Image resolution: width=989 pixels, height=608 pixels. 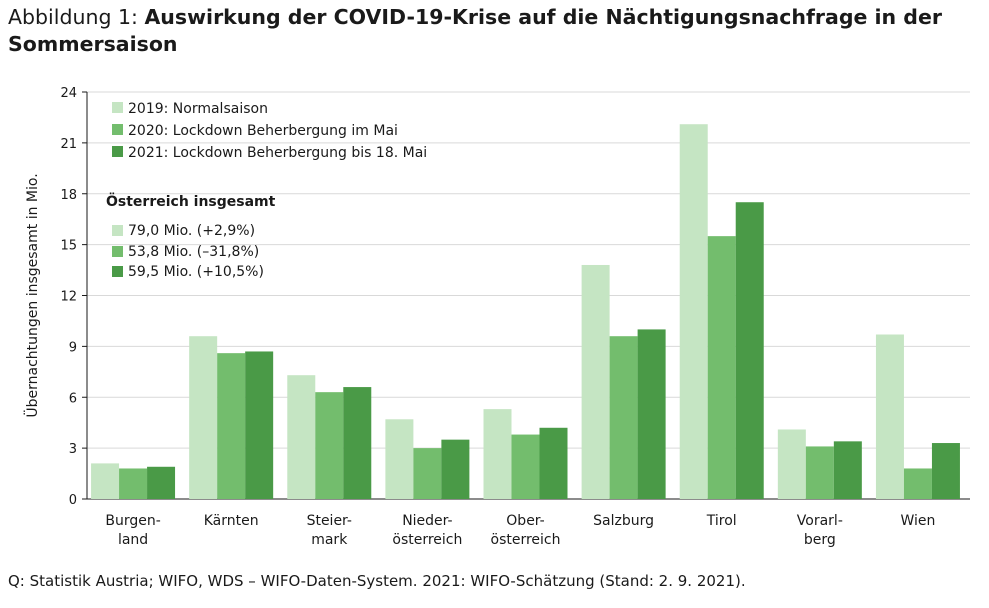 I want to click on totals-heading: Österreich insgesamt, so click(x=191, y=201).